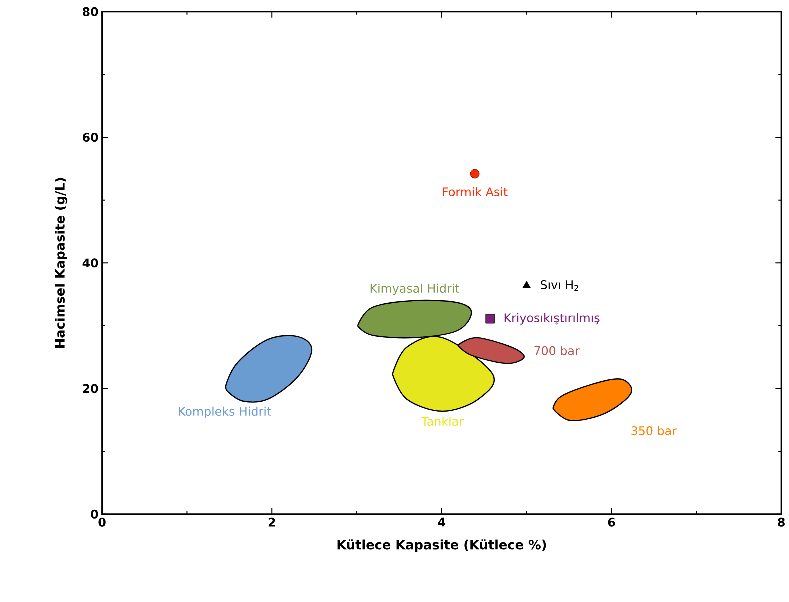 The height and width of the screenshot is (602, 789). What do you see at coordinates (61, 263) in the screenshot?
I see `y-axis-title: Hacimsel Kapasite (g/L)` at bounding box center [61, 263].